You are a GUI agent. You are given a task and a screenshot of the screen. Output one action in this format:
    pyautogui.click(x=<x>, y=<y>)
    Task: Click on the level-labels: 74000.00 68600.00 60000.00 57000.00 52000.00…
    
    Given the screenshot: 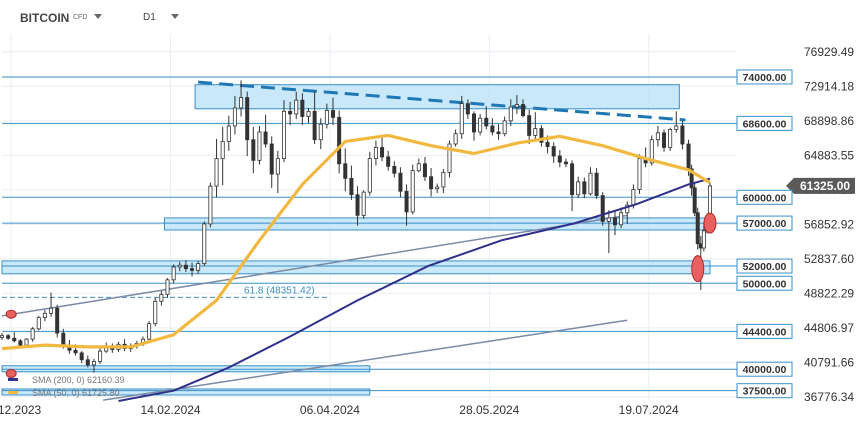 What is the action you would take?
    pyautogui.click(x=764, y=234)
    